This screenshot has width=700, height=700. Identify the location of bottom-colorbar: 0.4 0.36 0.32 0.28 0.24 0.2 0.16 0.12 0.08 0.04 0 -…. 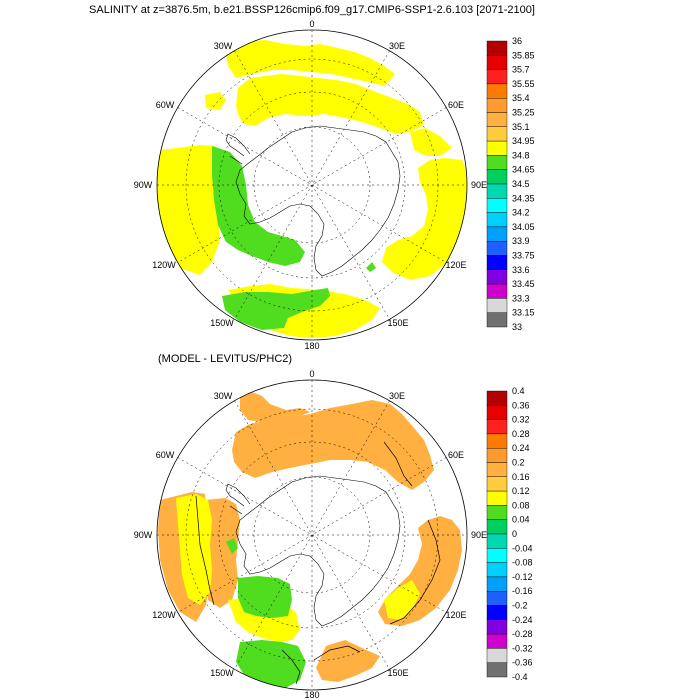
(509, 534).